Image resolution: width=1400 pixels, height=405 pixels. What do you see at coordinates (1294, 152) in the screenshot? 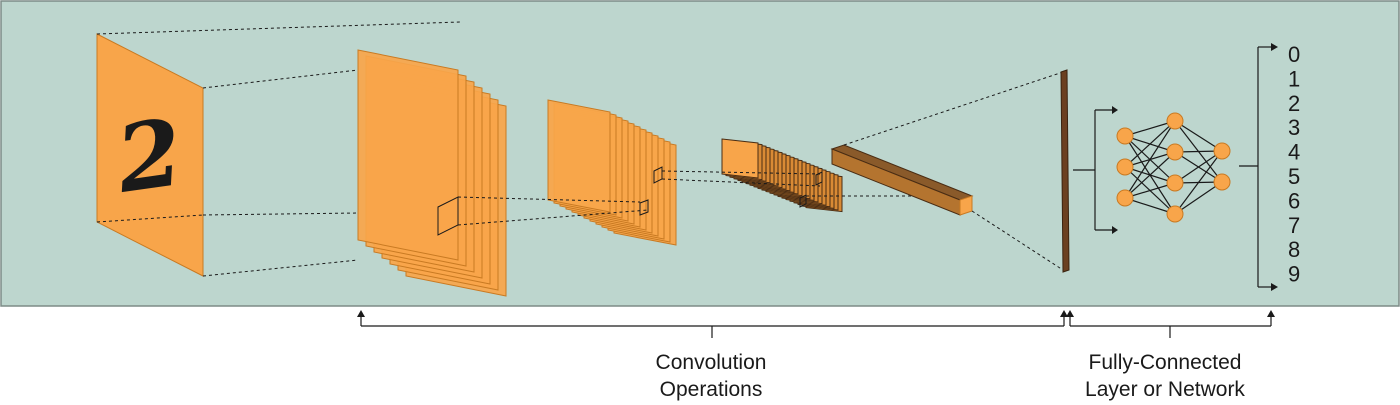
I see `output-class-label: 4` at bounding box center [1294, 152].